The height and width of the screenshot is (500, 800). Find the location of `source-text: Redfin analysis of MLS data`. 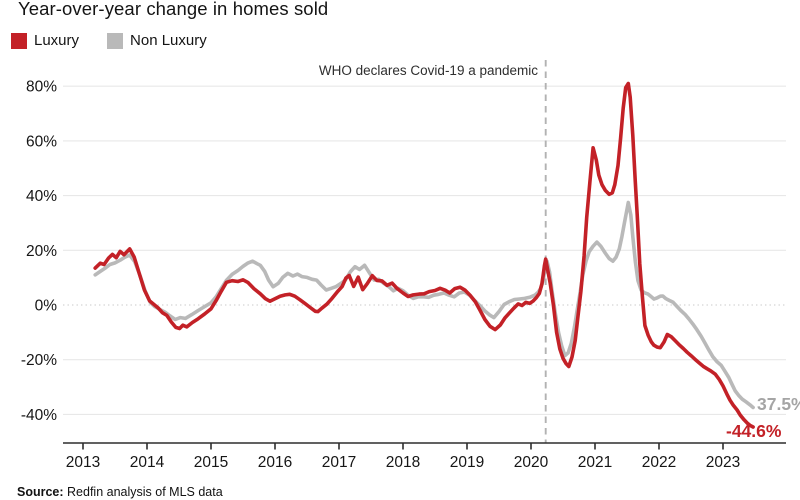

source-text: Redfin analysis of MLS data is located at coordinates (143, 492).